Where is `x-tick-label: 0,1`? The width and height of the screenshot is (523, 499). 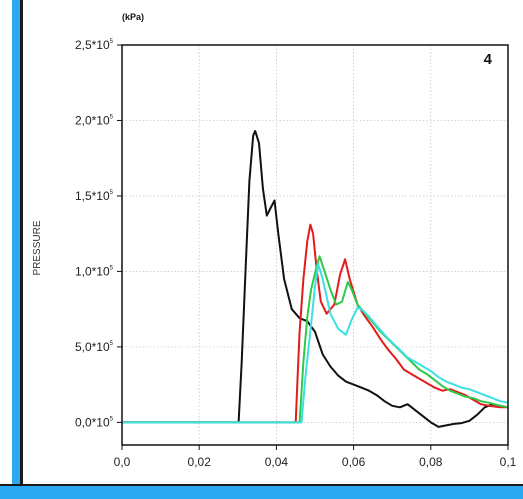 x-tick-label: 0,1 is located at coordinates (508, 462).